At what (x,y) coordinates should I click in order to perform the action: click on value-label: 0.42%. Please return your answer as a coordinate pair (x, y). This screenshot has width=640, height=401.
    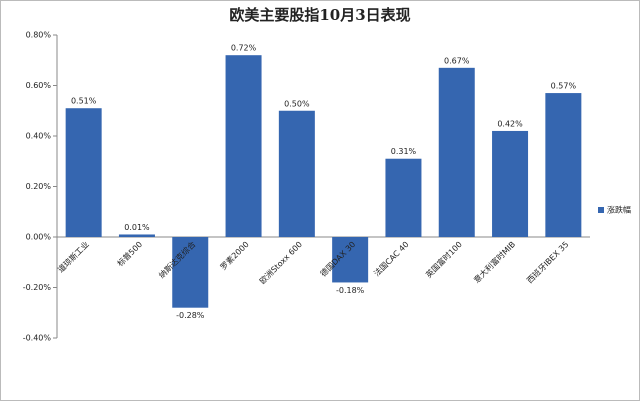
    Looking at the image, I should click on (510, 123).